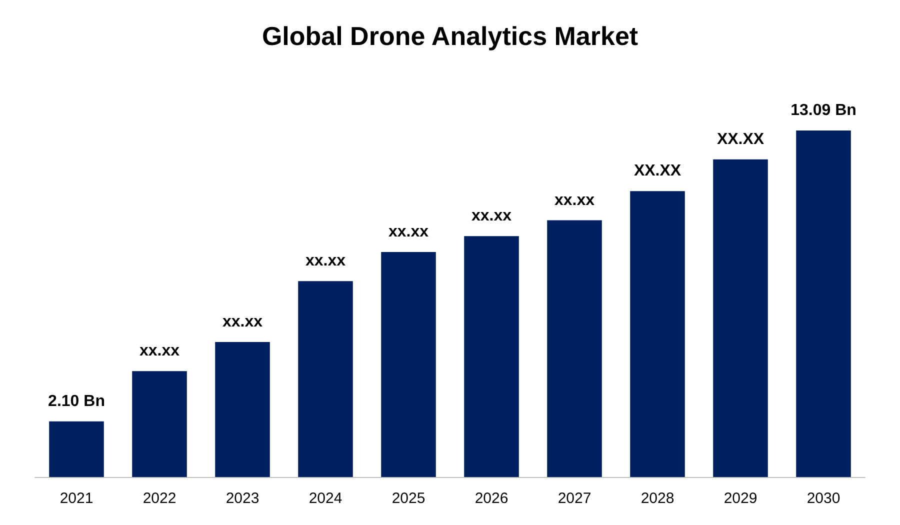  What do you see at coordinates (77, 498) in the screenshot?
I see `x-tick-label: 2021` at bounding box center [77, 498].